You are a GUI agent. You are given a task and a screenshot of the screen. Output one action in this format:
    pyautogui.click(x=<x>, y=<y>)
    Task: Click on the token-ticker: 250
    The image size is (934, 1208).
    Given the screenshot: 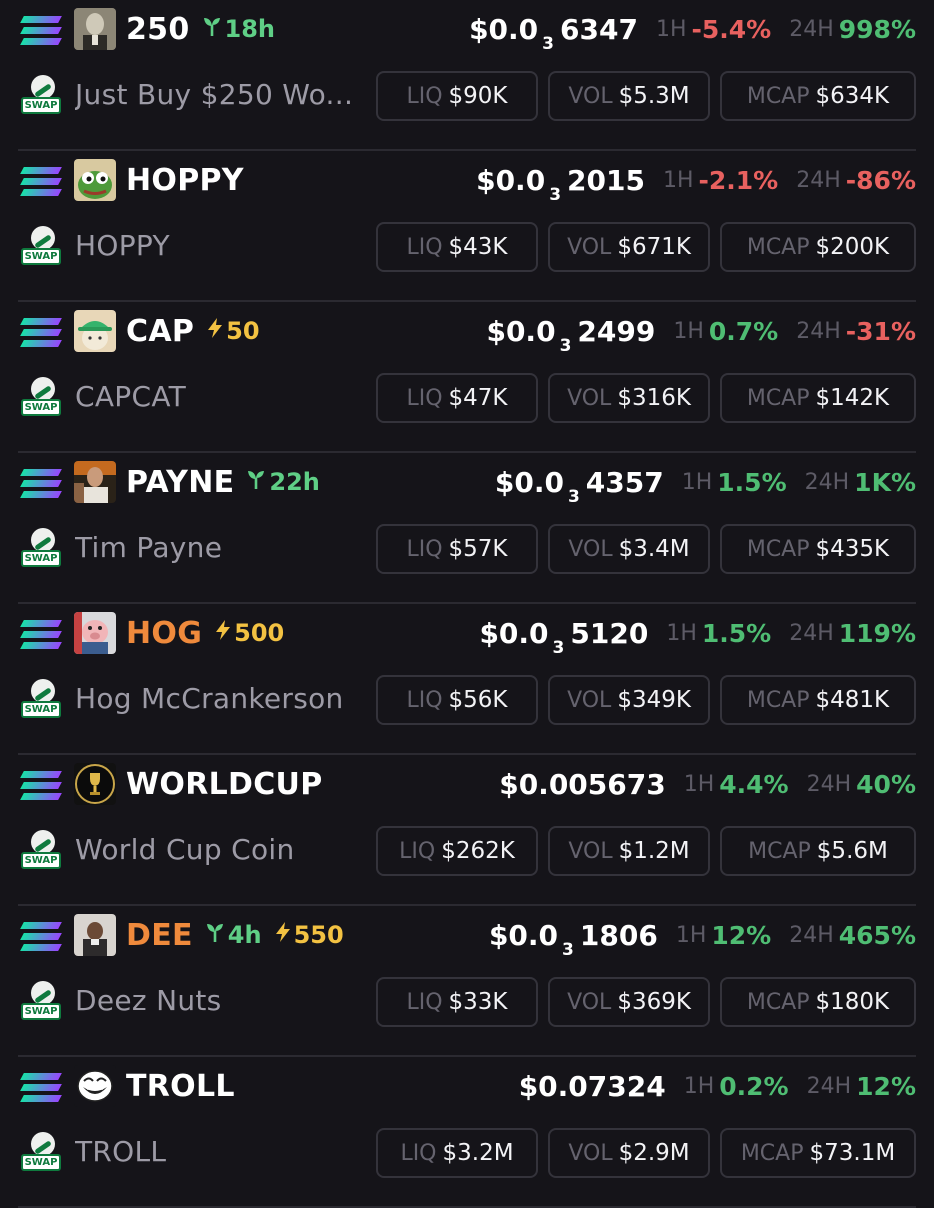 What is the action you would take?
    pyautogui.click(x=158, y=29)
    